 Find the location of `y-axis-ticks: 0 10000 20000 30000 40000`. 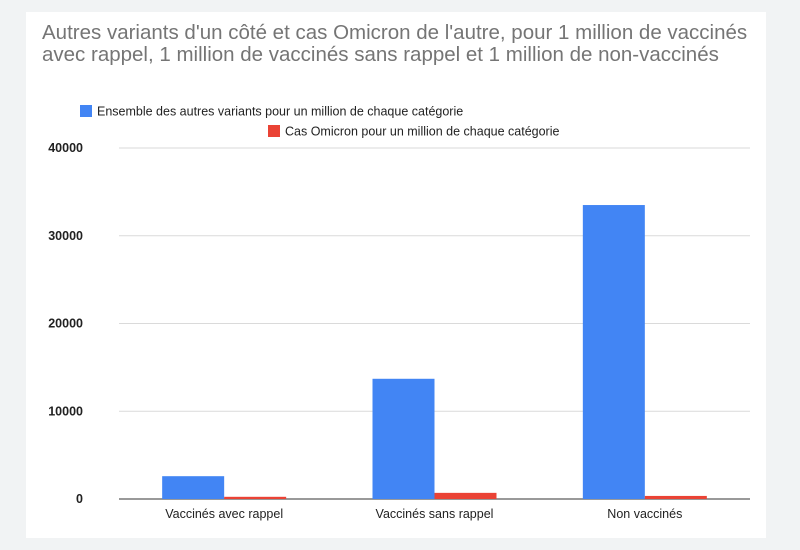

y-axis-ticks: 0 10000 20000 30000 40000 is located at coordinates (65, 323).